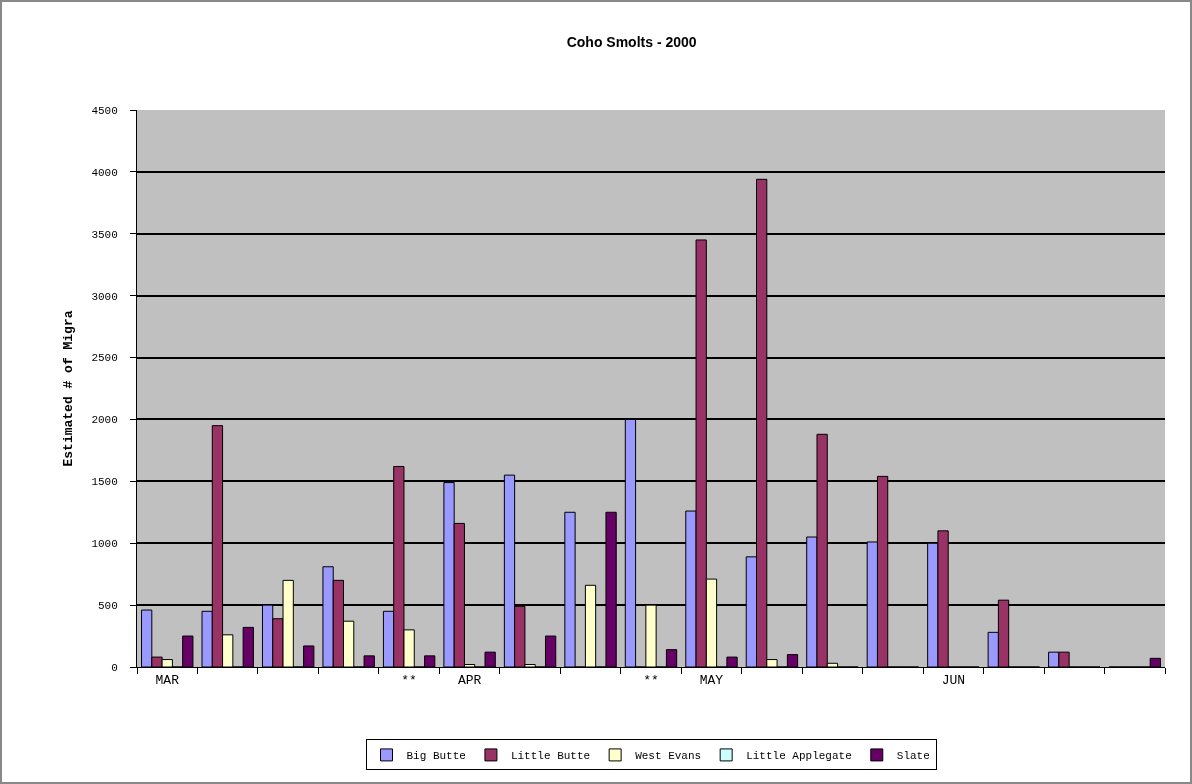  I want to click on y-tick-label: 2000, so click(104, 420).